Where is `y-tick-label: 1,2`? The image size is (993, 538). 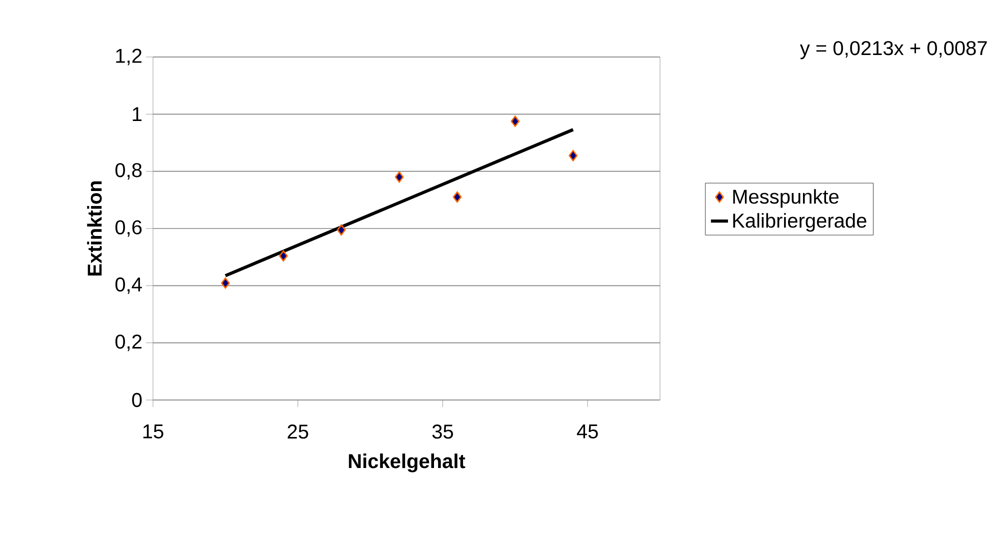 y-tick-label: 1,2 is located at coordinates (129, 57).